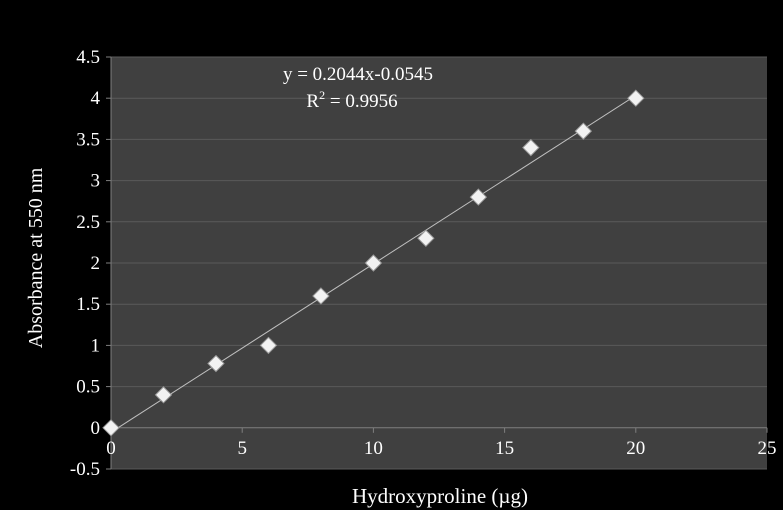 This screenshot has width=783, height=510. What do you see at coordinates (111, 448) in the screenshot?
I see `x-tick-label: 0` at bounding box center [111, 448].